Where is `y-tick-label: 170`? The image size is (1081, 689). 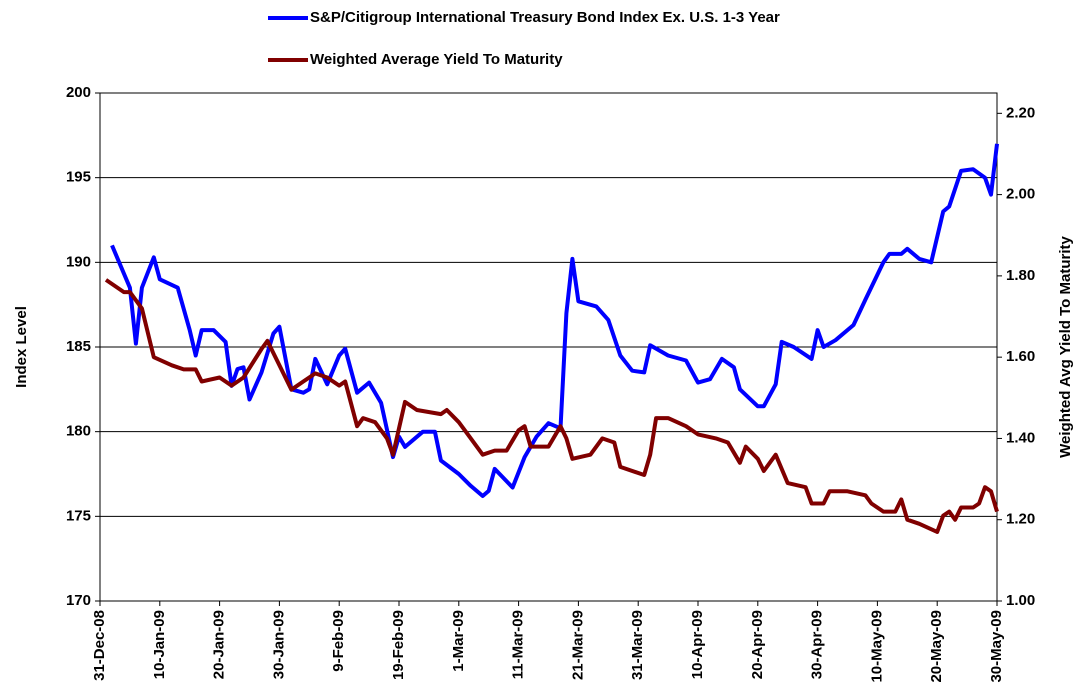
y-tick-label: 170 is located at coordinates (78, 600).